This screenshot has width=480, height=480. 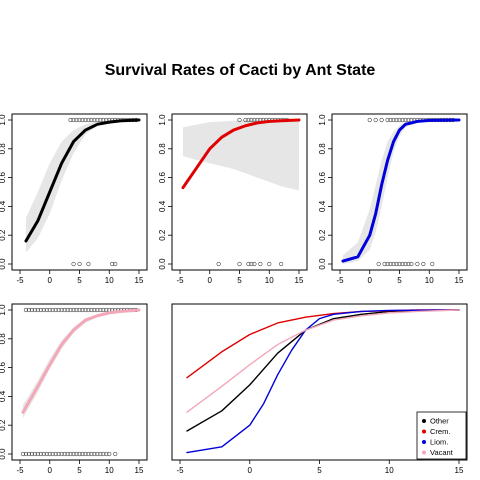 What do you see at coordinates (323, 344) in the screenshot?
I see `series-line-crem` at bounding box center [323, 344].